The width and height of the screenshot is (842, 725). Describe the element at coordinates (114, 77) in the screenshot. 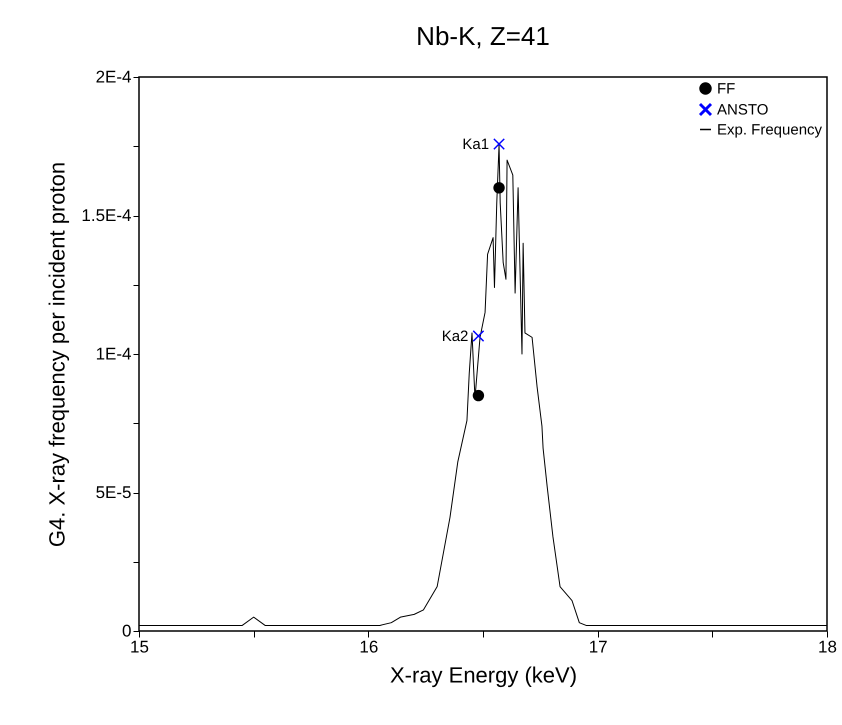

I see `y-tick-label: 2E-4` at that location.